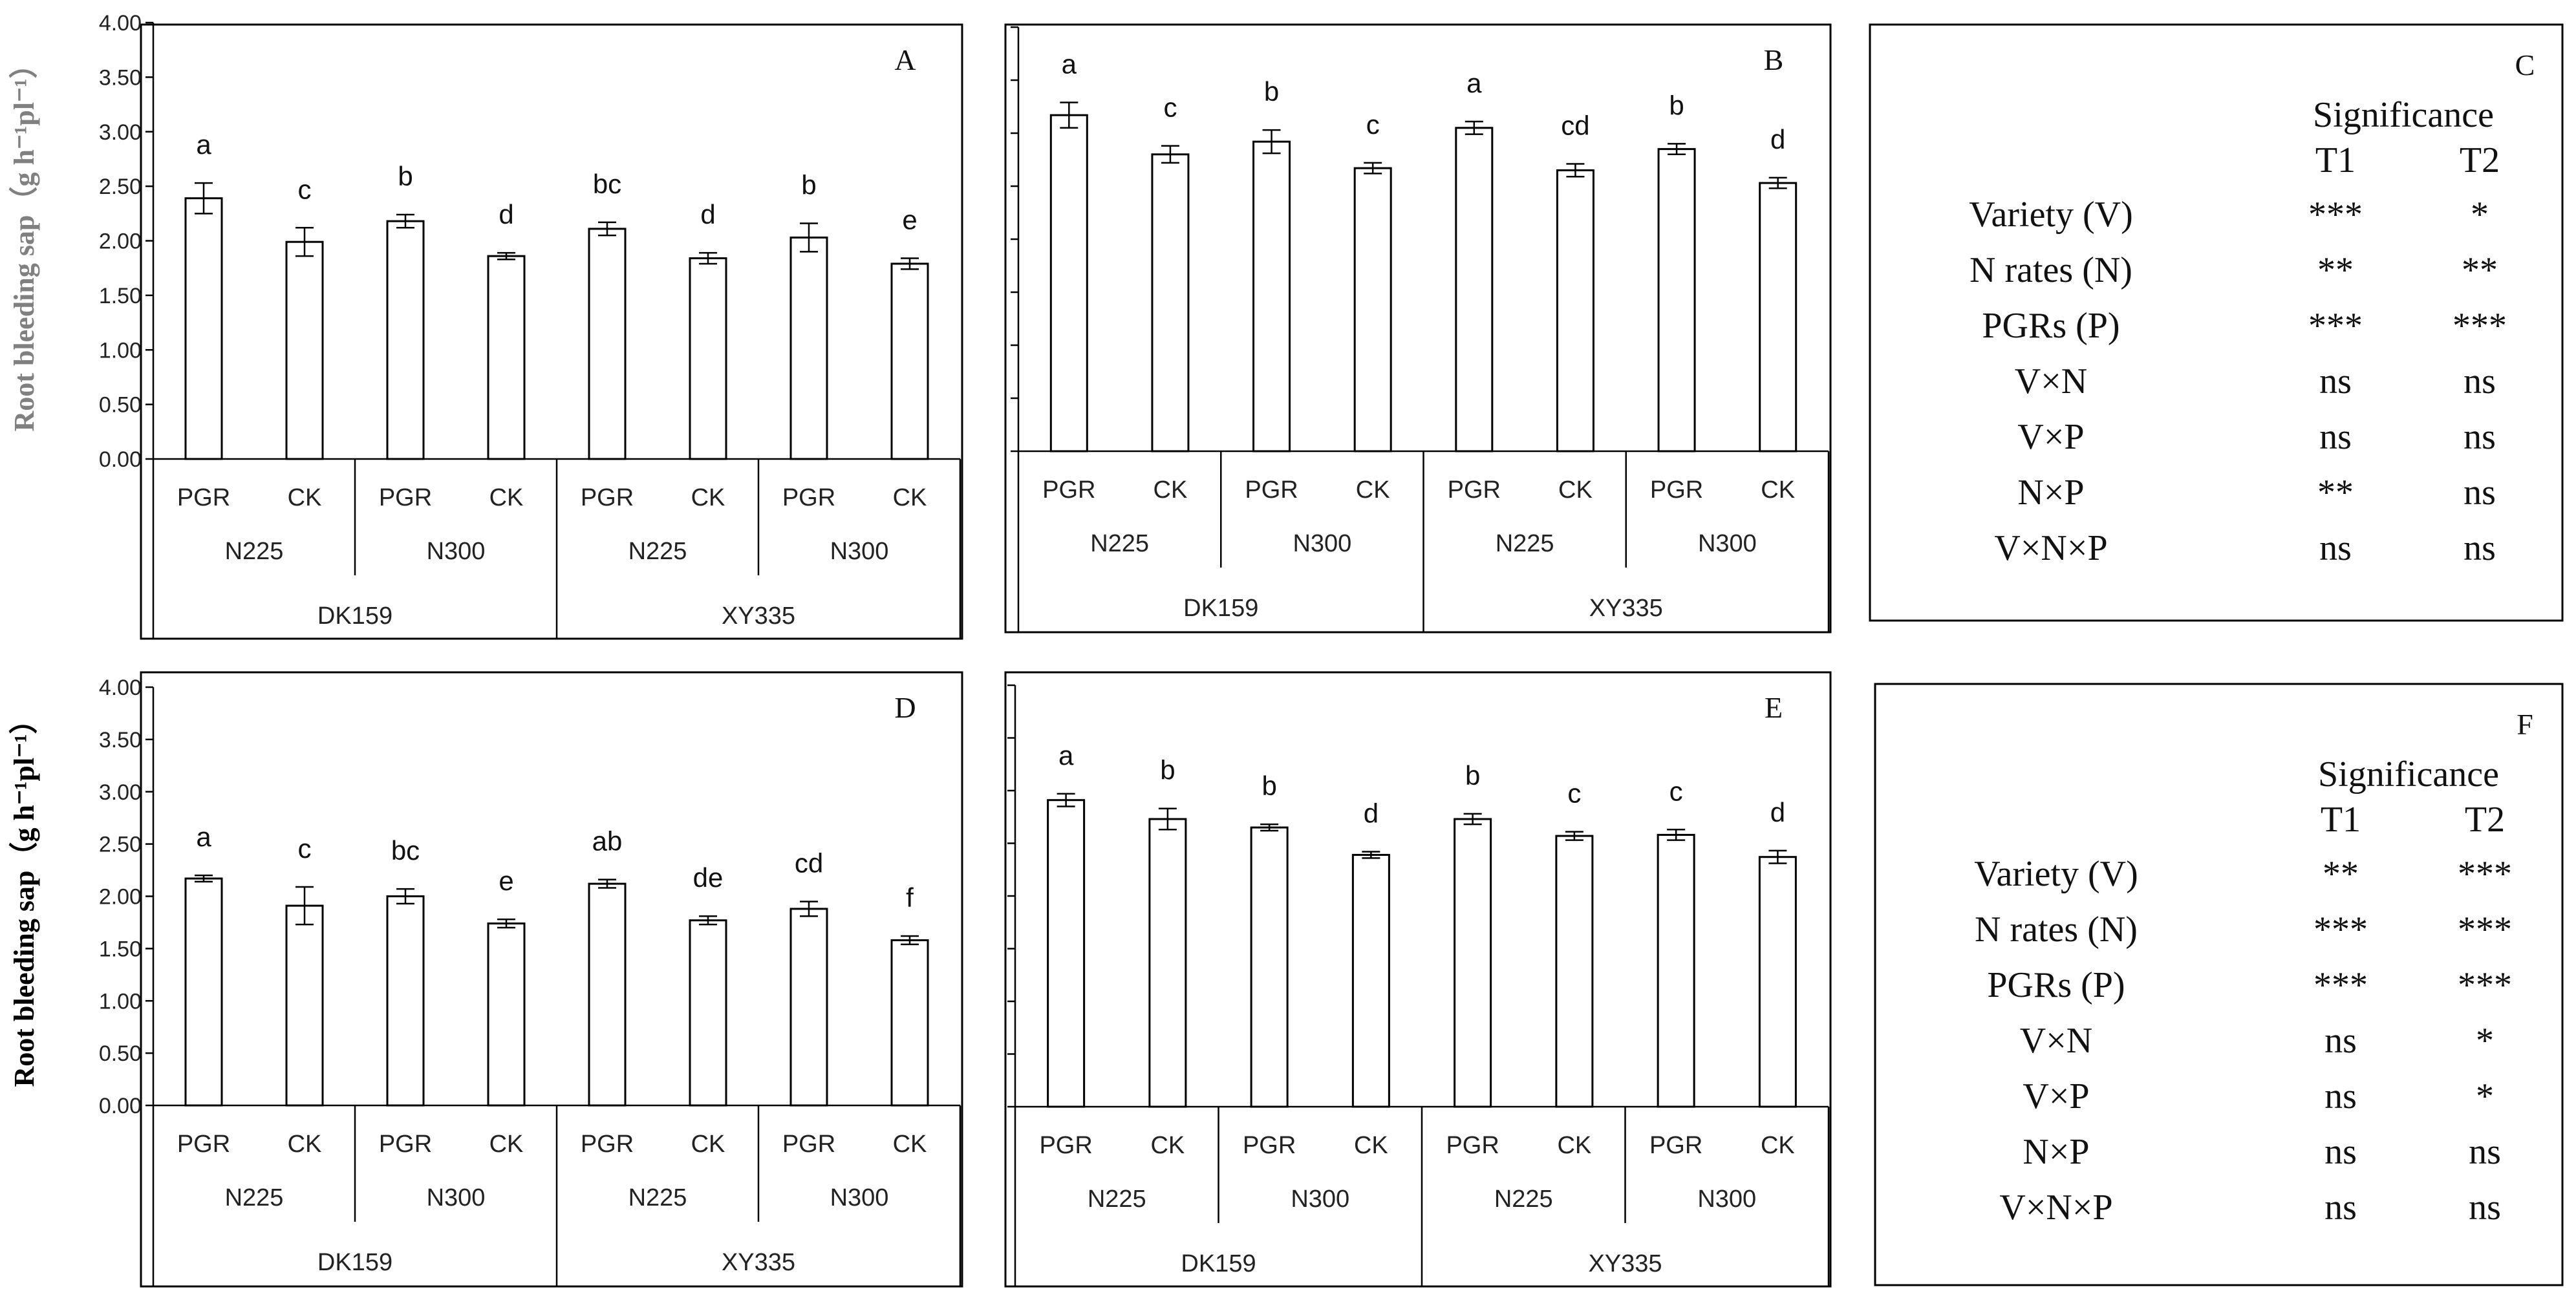  Describe the element at coordinates (2480, 270) in the screenshot. I see `significance-t2: **` at that location.